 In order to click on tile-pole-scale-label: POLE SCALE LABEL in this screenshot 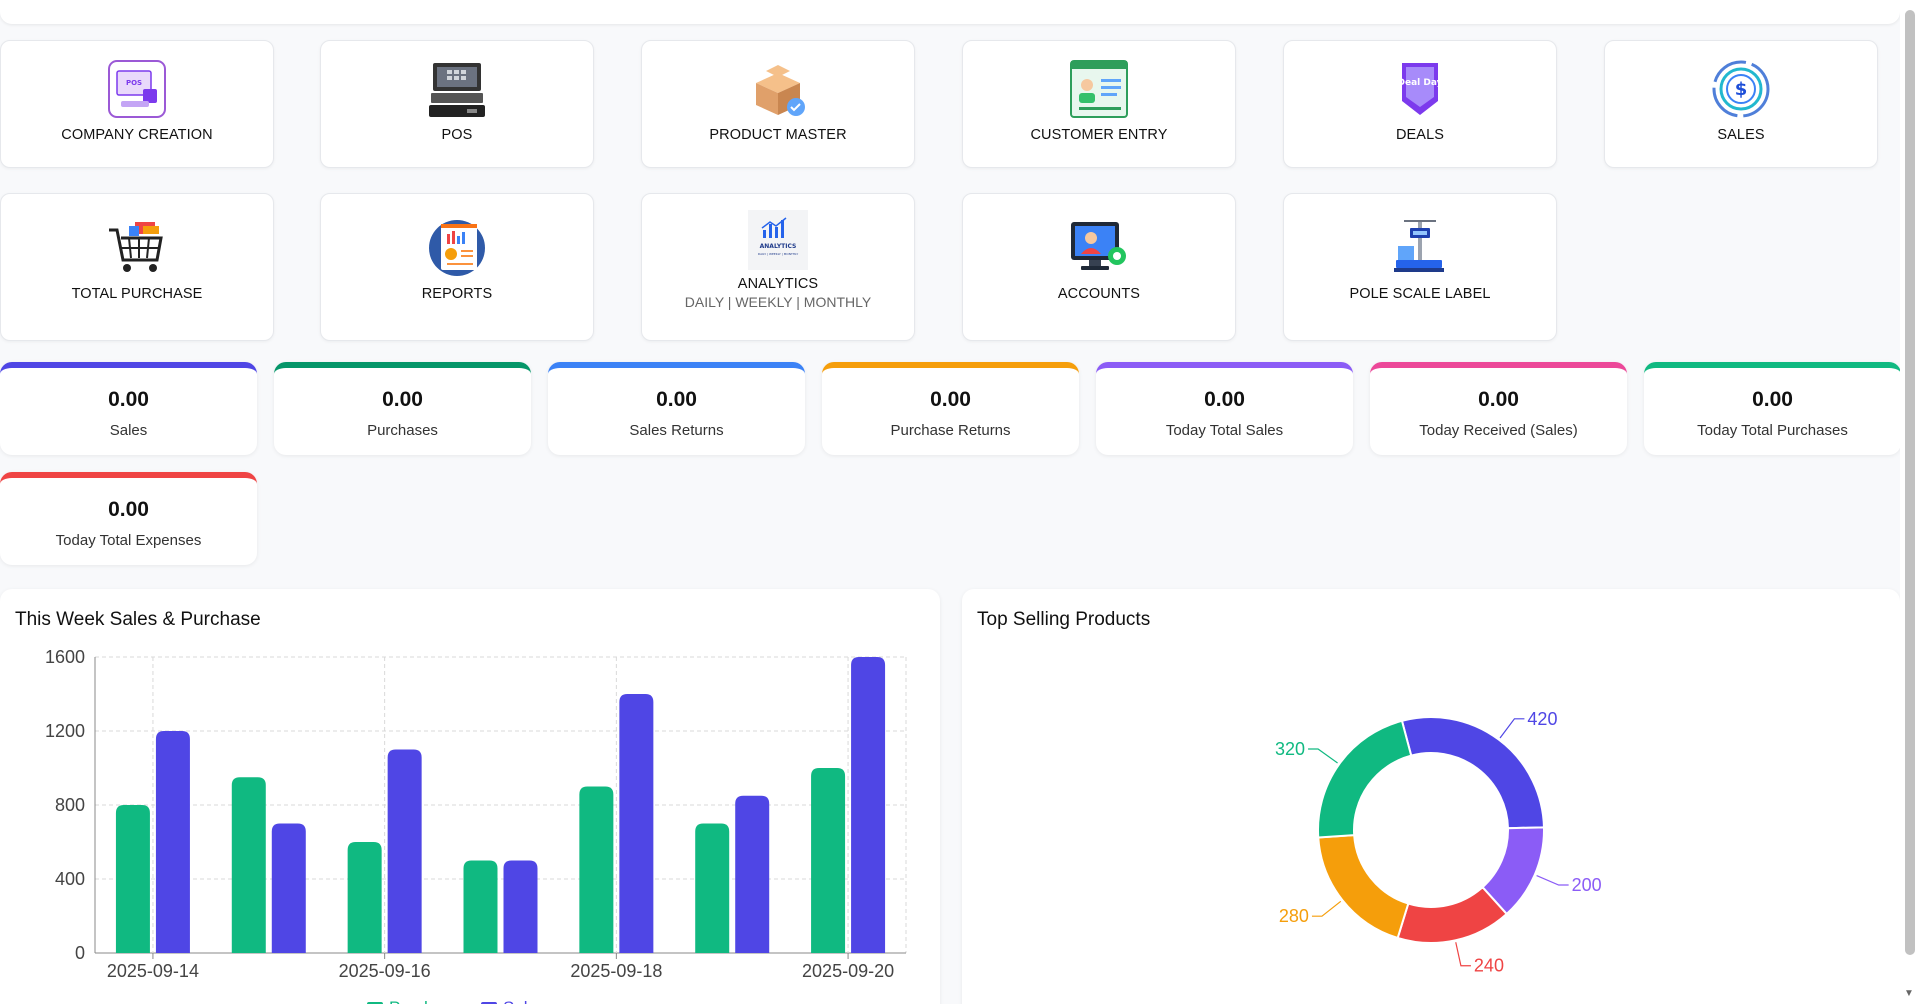, I will do `click(1420, 267)`.